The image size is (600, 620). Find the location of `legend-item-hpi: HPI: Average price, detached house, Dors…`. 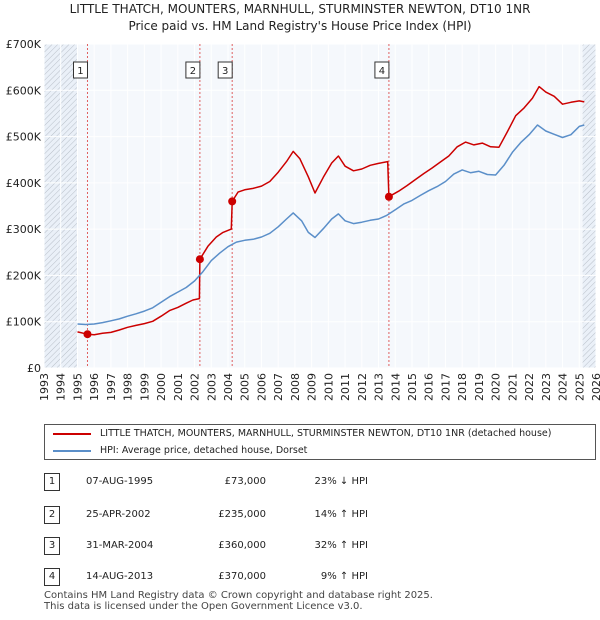

legend-item-hpi: HPI: Average price, detached house, Dors… is located at coordinates (180, 451).